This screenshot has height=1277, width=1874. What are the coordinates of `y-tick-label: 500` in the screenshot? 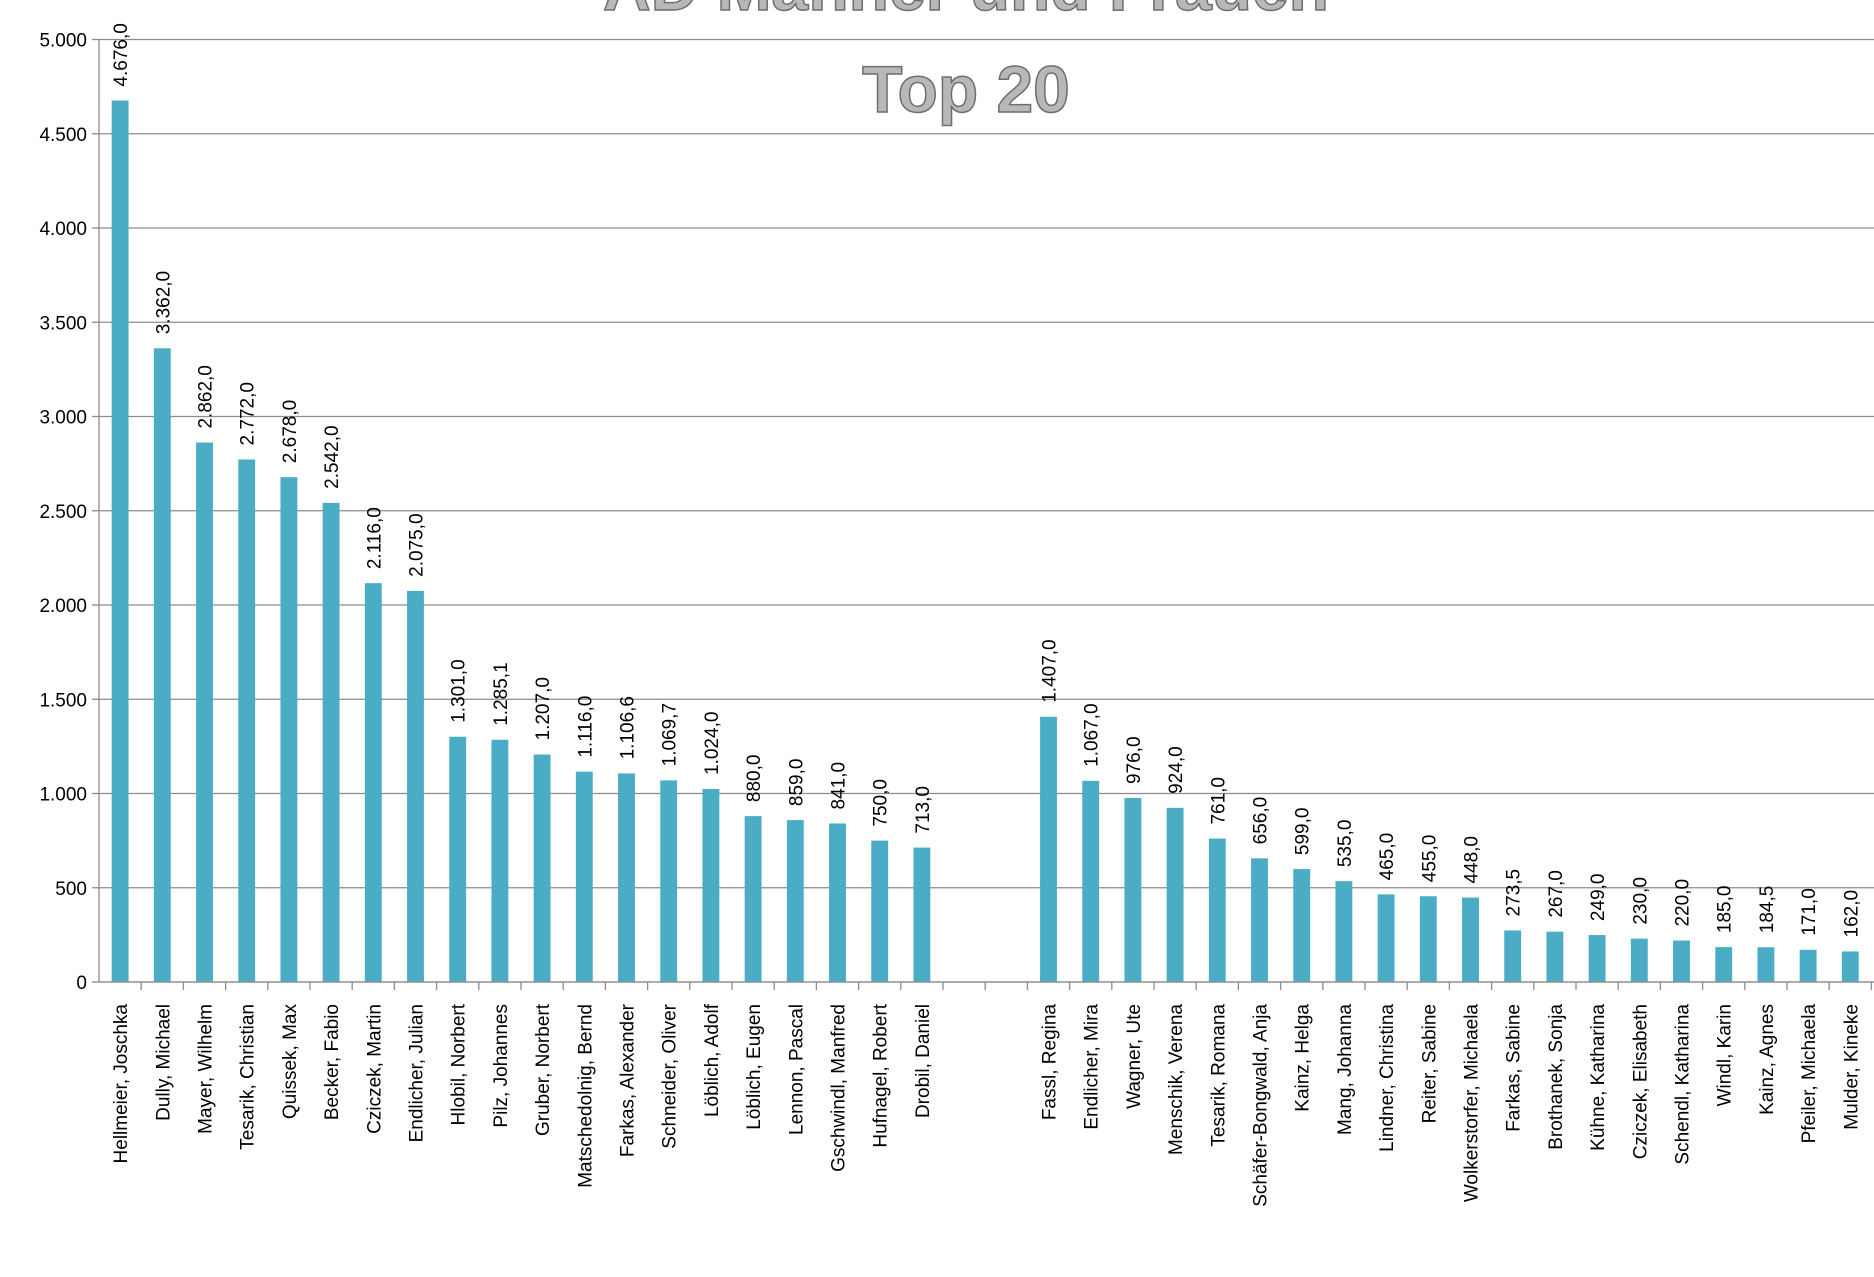 It's located at (71, 889).